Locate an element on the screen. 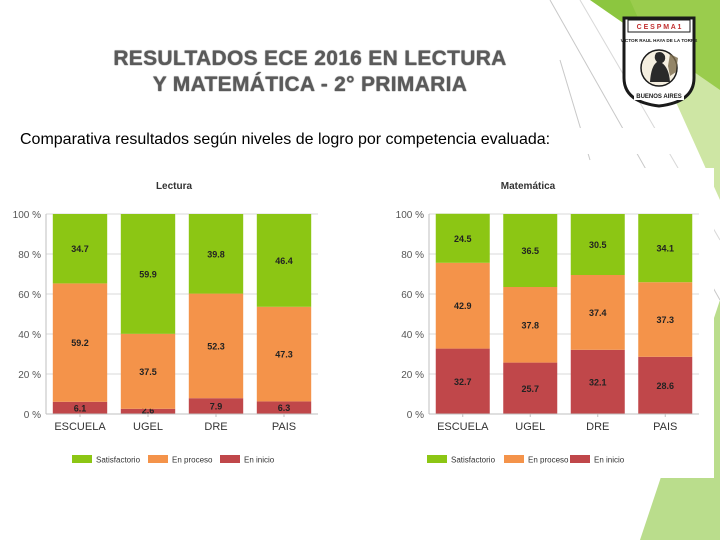 The height and width of the screenshot is (540, 720). data-label-en-inicio-ugel: 2.6 is located at coordinates (148, 411).